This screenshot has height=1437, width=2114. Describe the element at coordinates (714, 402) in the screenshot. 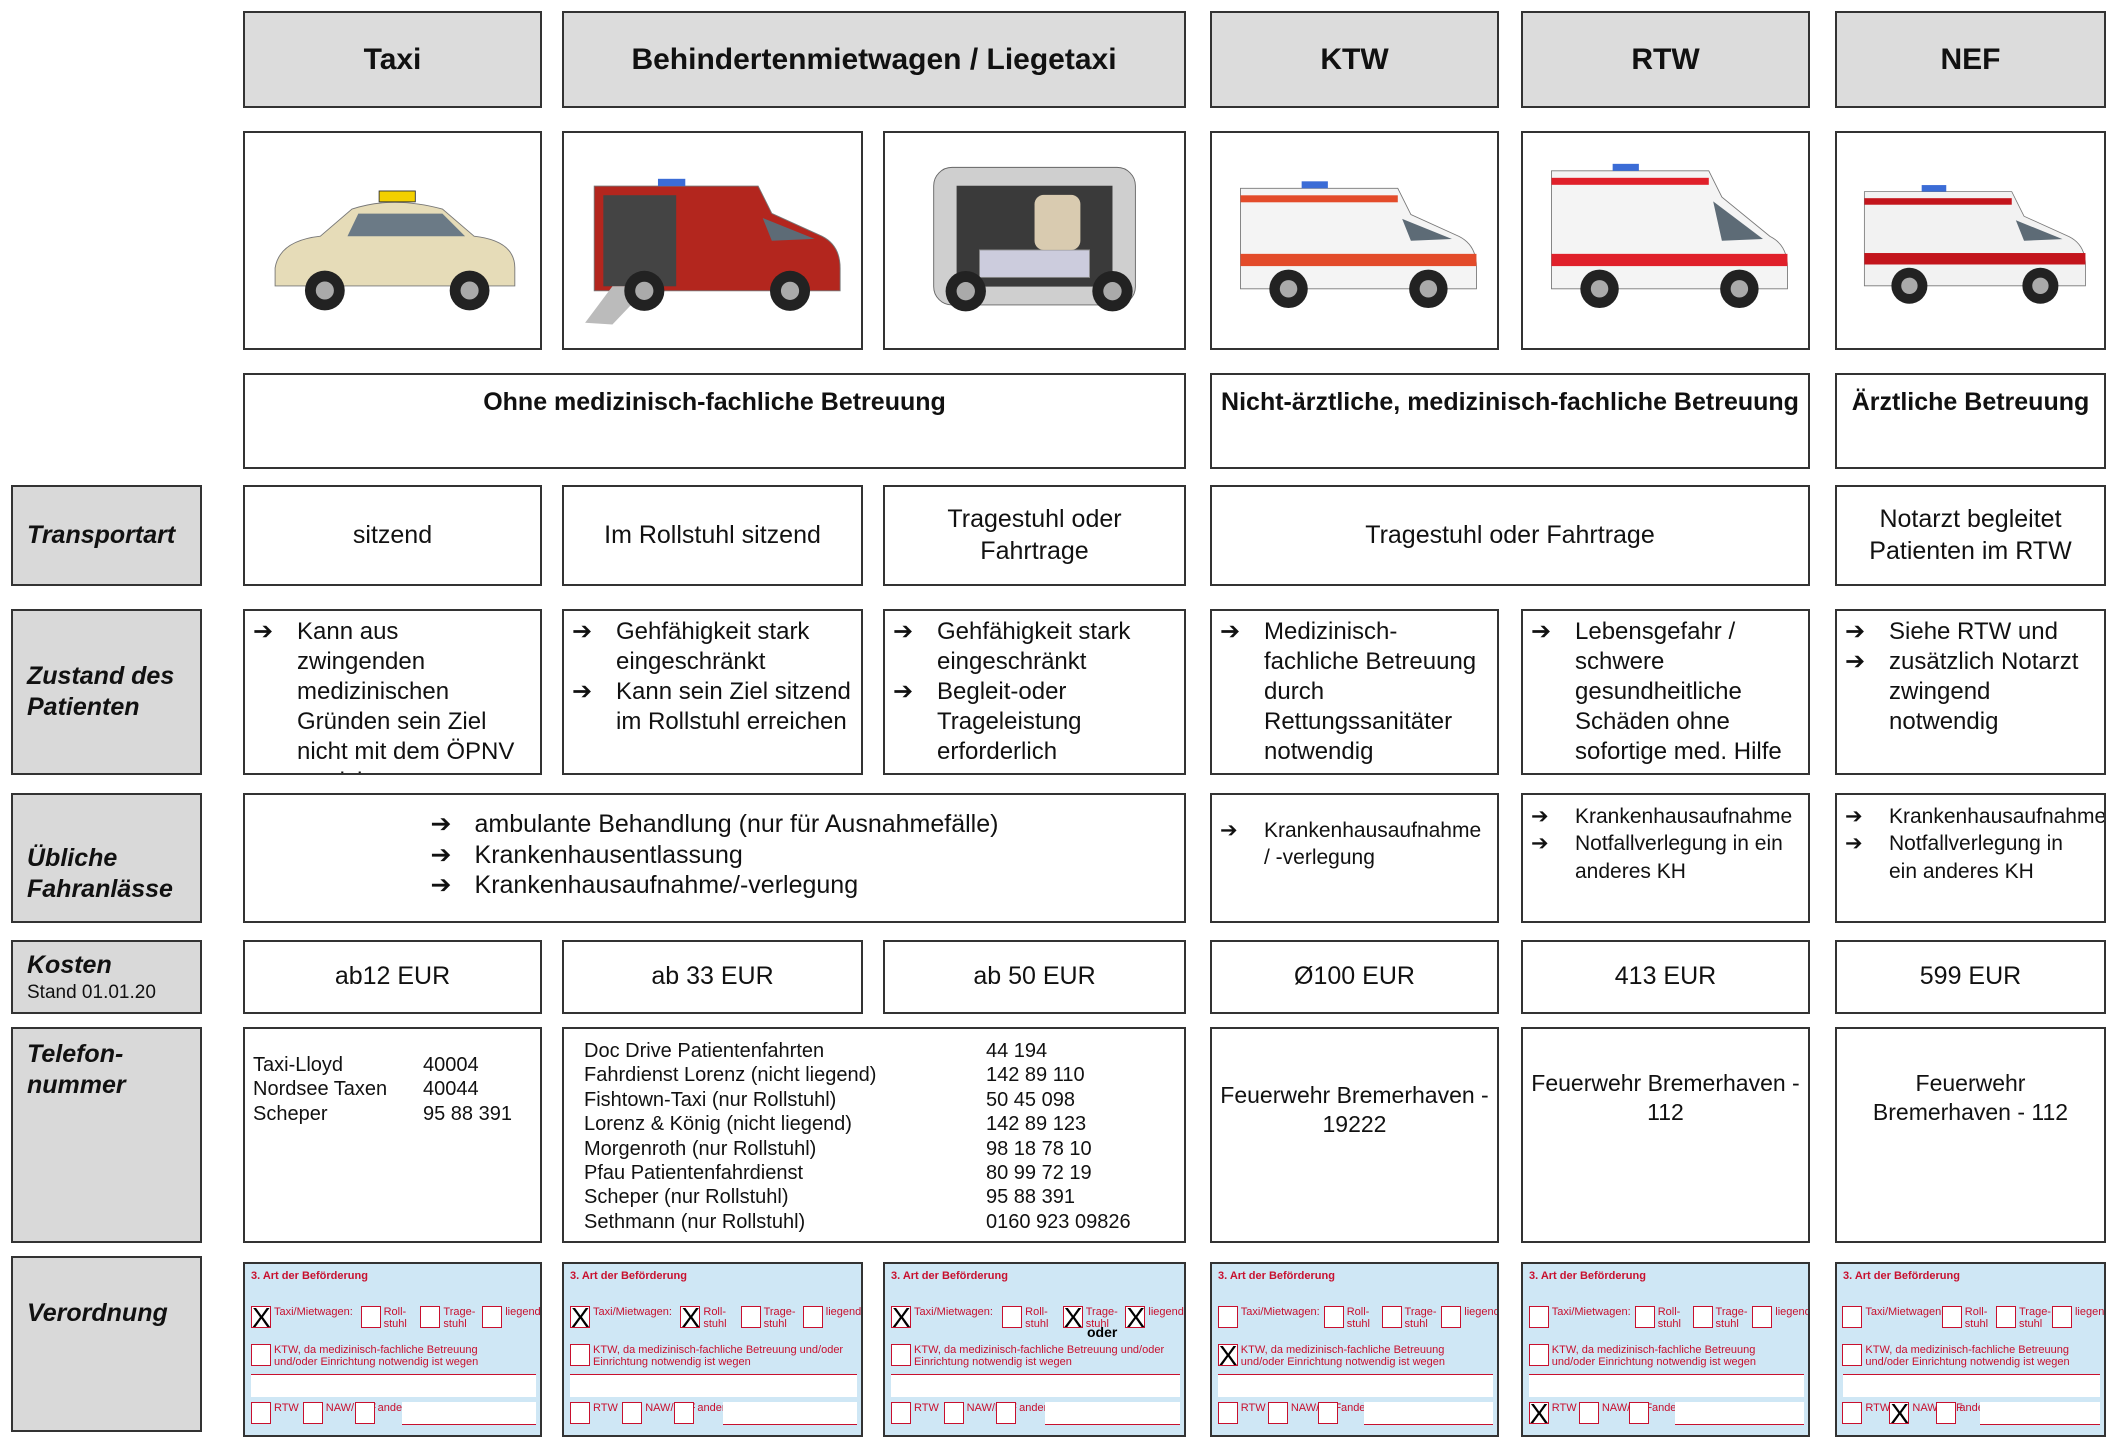

I see `care-text: Ohne medizinisch-fachliche Betreuung` at that location.